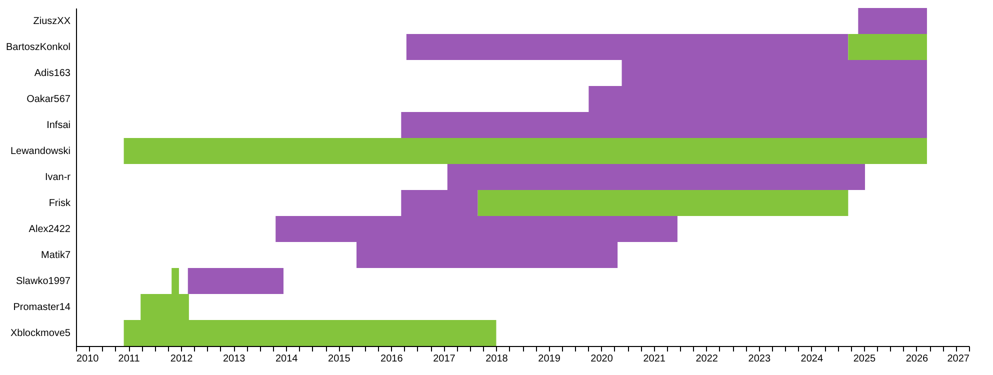 The width and height of the screenshot is (993, 375). Describe the element at coordinates (52, 73) in the screenshot. I see `y-tick-label: Adis163` at that location.